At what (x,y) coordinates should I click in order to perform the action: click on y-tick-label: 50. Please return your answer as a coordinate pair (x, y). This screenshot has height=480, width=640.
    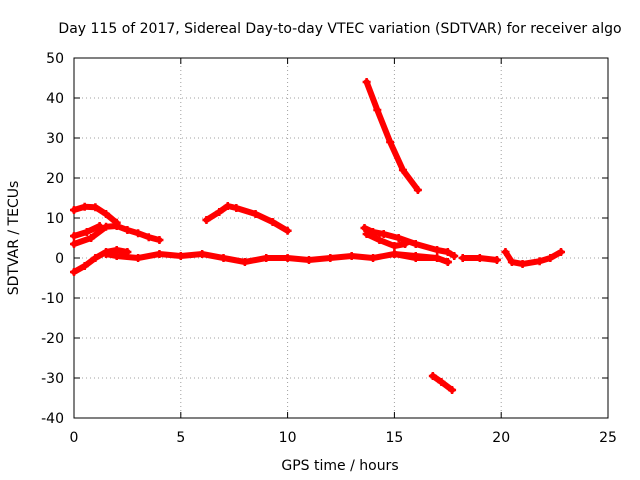
    Looking at the image, I should click on (55, 59).